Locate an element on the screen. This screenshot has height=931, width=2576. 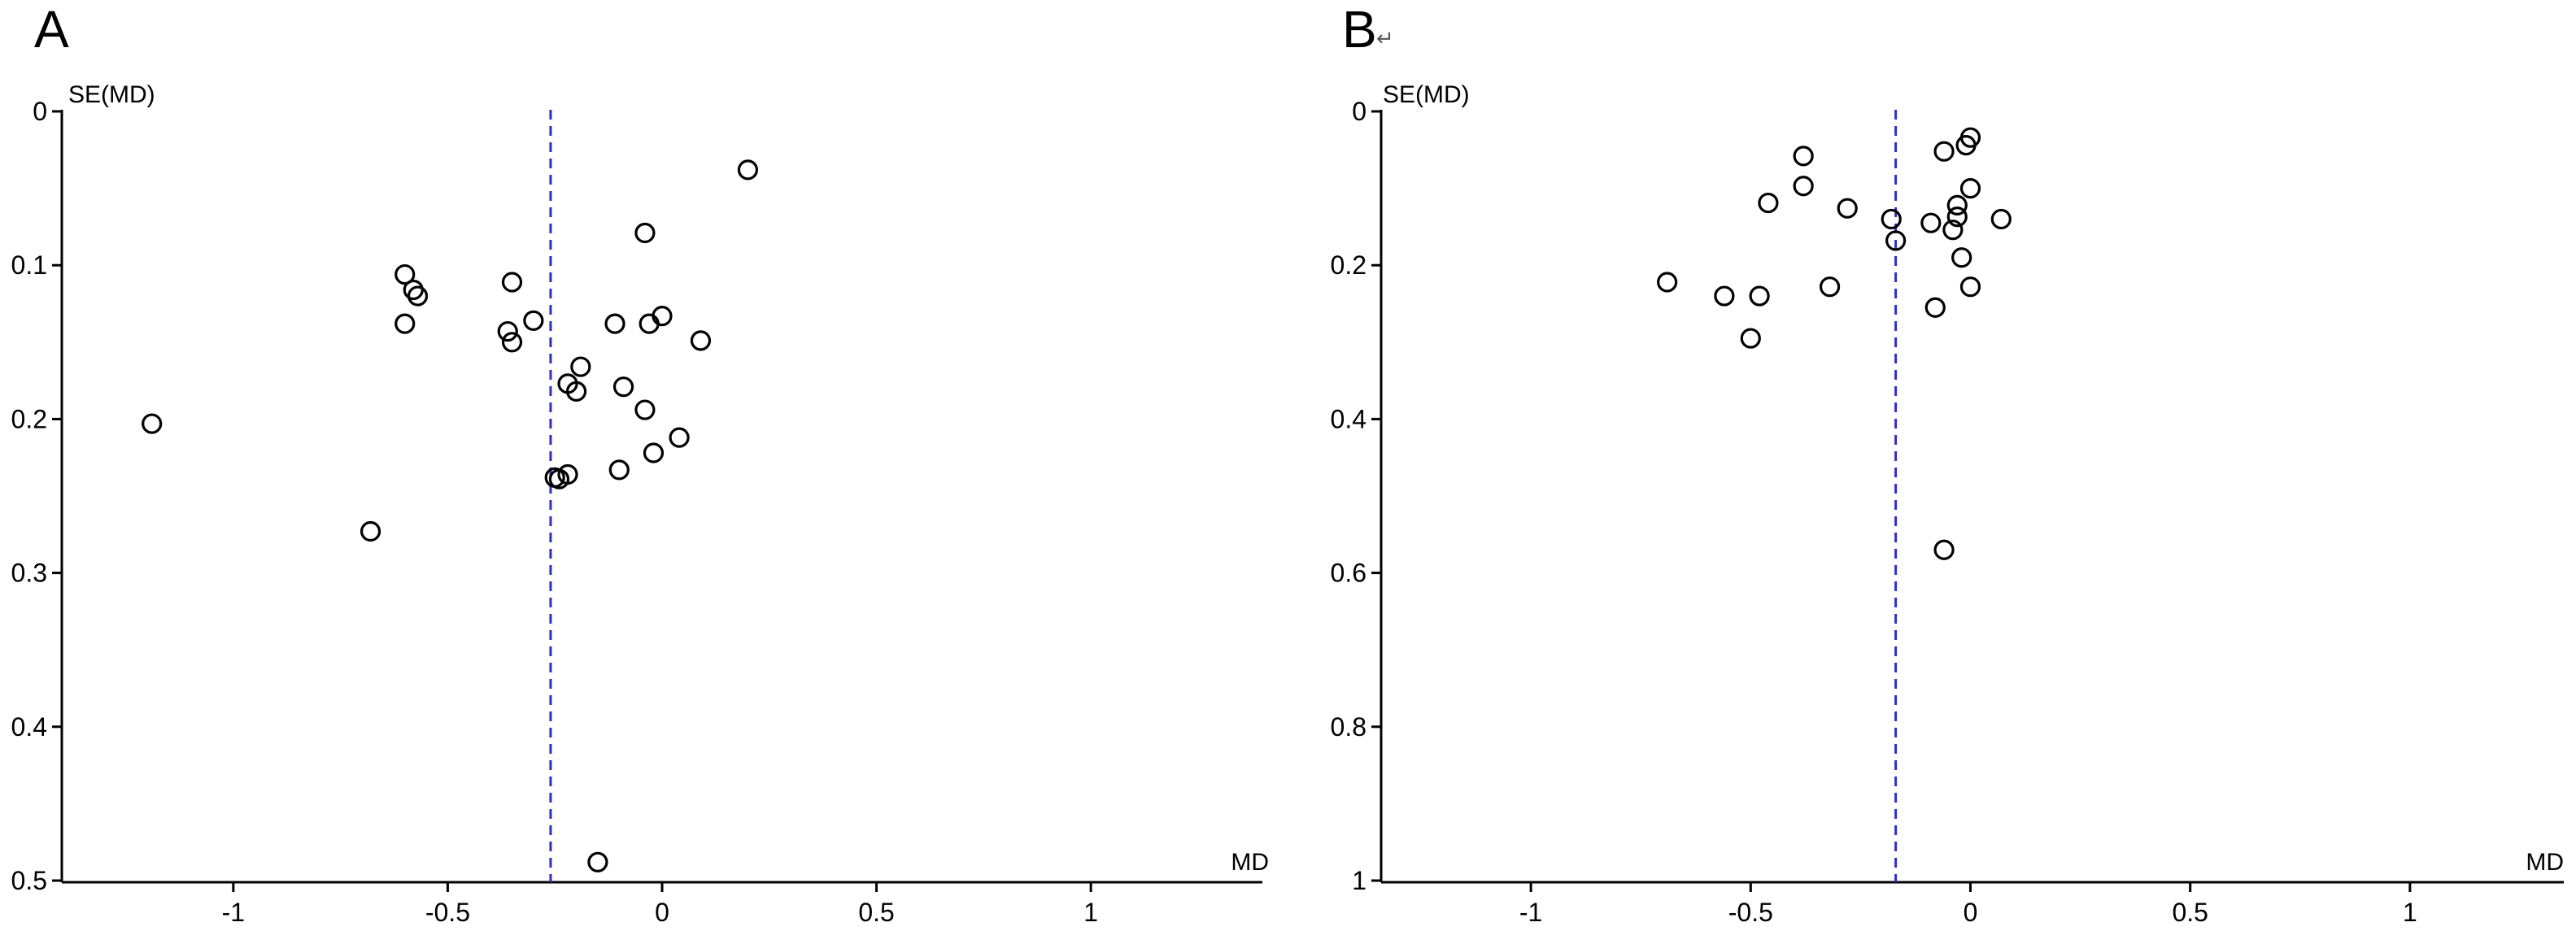
y-tick-label-b: 0.4 is located at coordinates (1348, 418).